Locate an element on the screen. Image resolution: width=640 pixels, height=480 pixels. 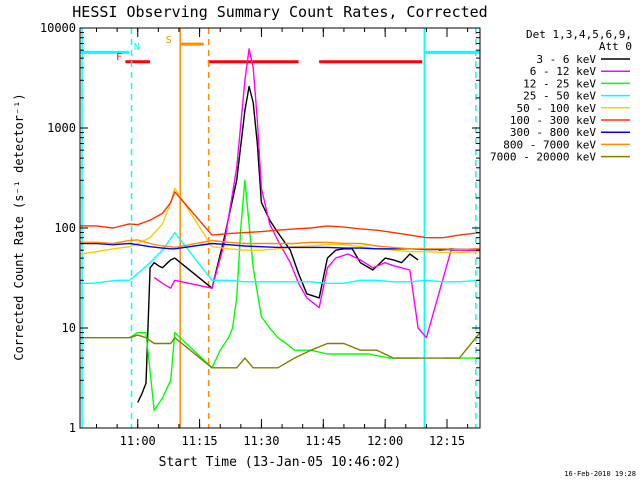
annotation-s: S is located at coordinates (169, 40).